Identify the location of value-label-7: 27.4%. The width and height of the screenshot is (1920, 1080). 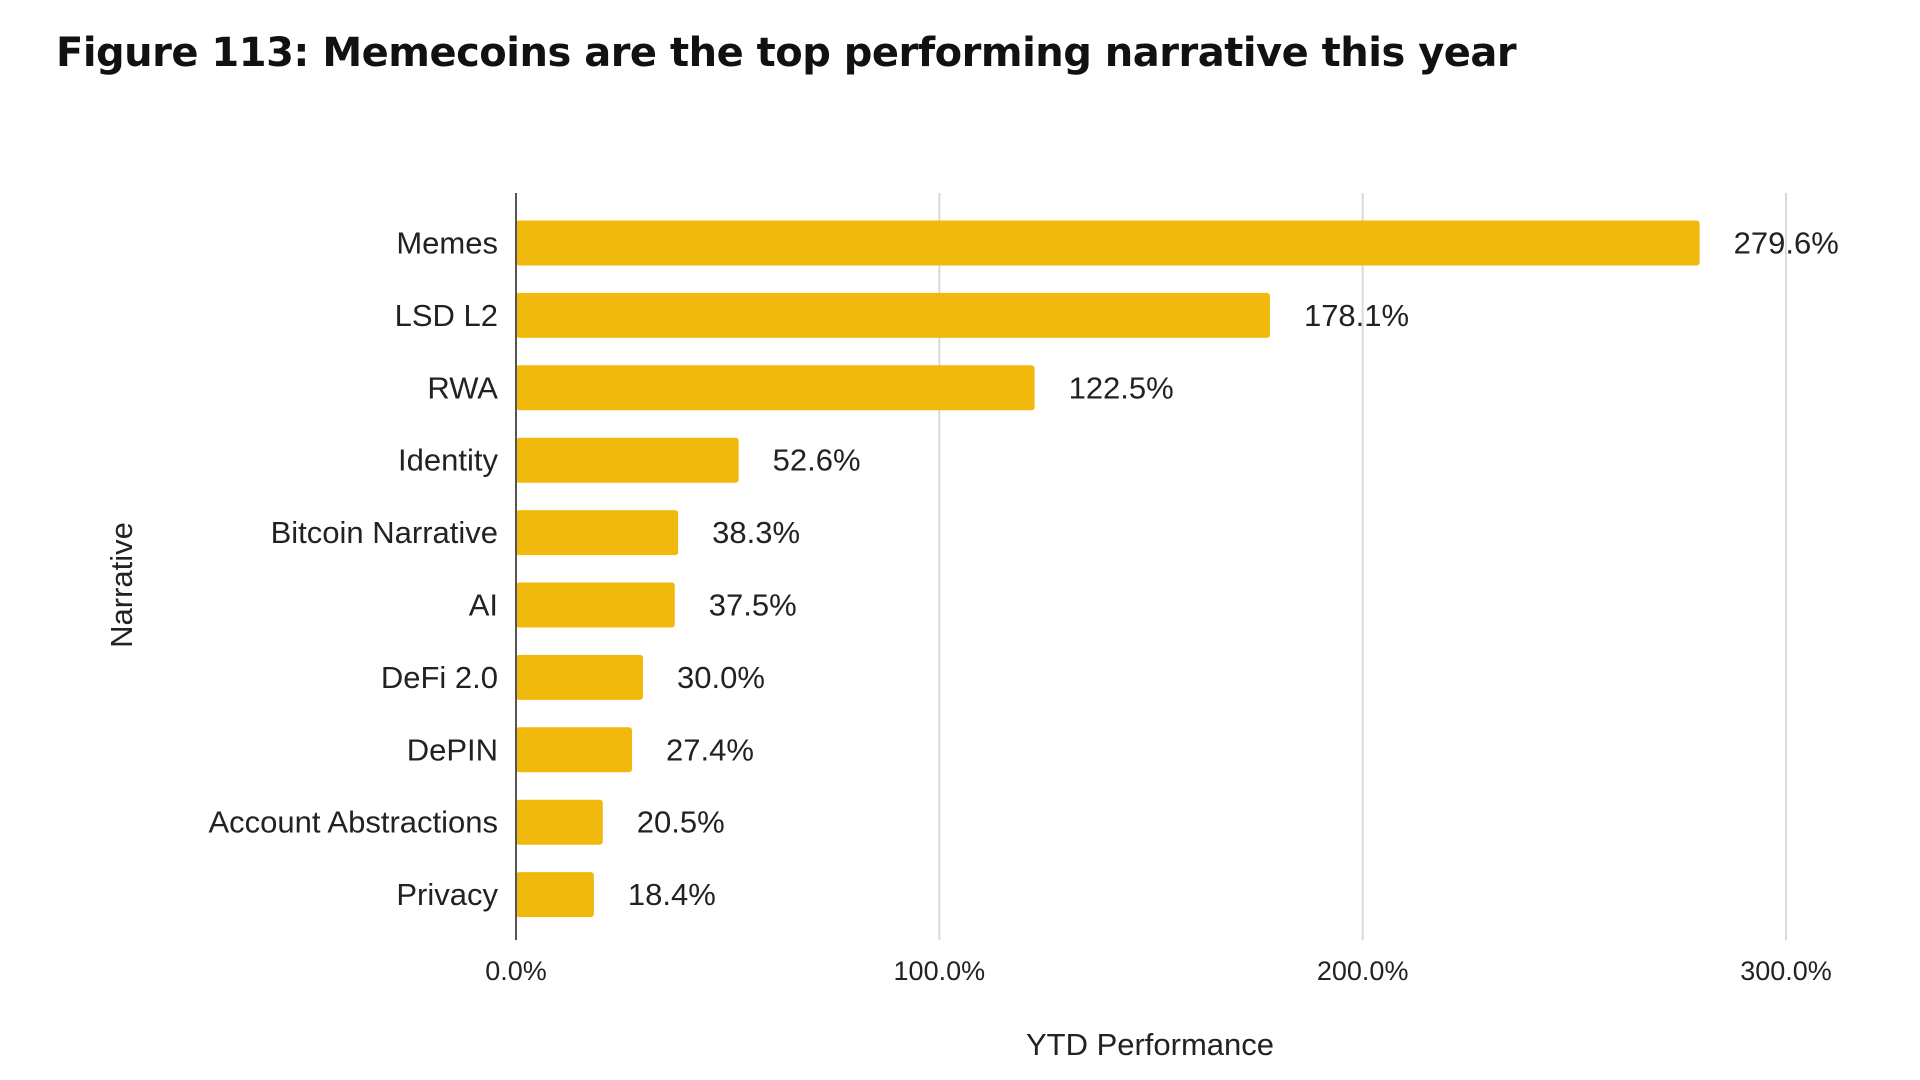
(710, 749).